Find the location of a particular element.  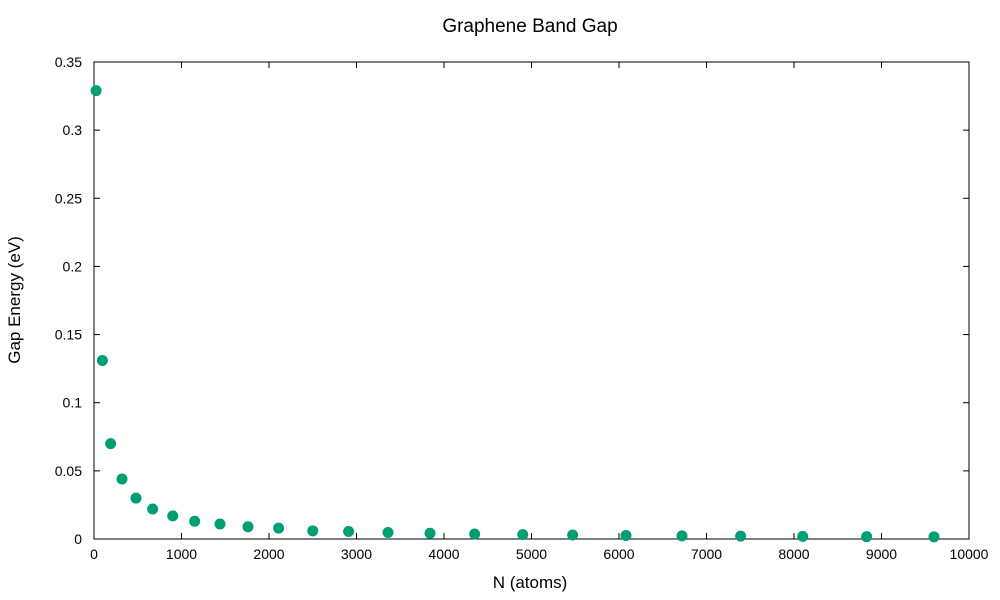

x-tick-label: 3000 is located at coordinates (356, 554).